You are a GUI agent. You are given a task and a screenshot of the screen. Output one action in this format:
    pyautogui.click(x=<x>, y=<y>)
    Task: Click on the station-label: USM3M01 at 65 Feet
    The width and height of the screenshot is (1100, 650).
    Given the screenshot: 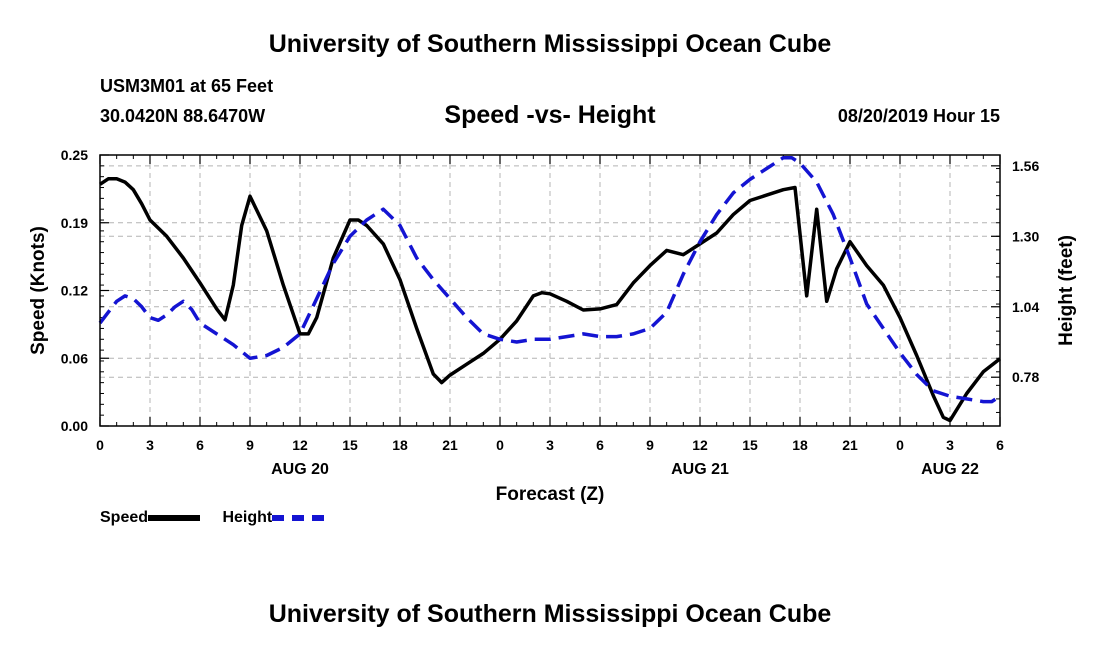 What is the action you would take?
    pyautogui.click(x=187, y=86)
    